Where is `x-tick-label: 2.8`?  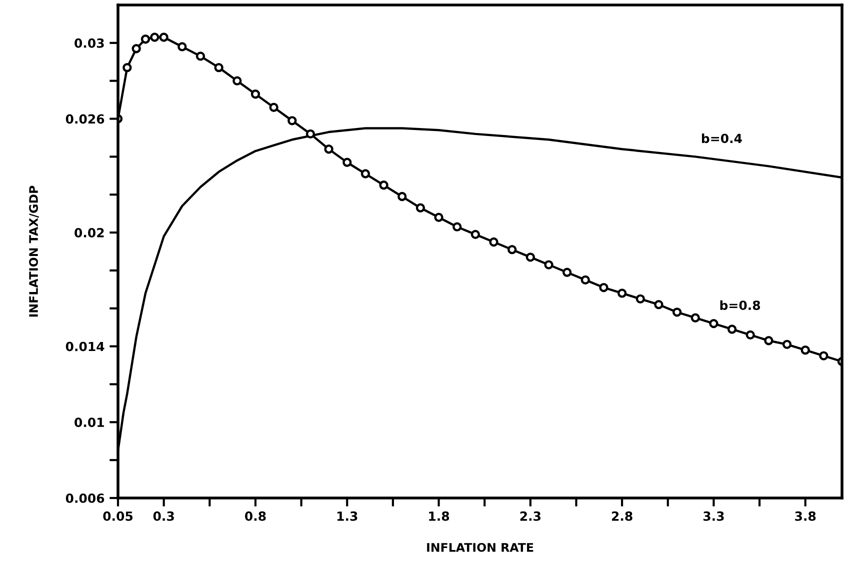
x-tick-label: 2.8 is located at coordinates (622, 516).